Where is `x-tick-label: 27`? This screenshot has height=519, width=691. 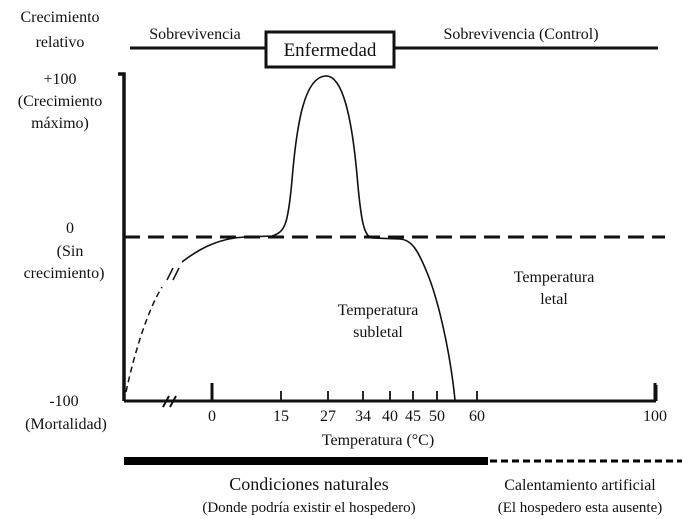 x-tick-label: 27 is located at coordinates (328, 416).